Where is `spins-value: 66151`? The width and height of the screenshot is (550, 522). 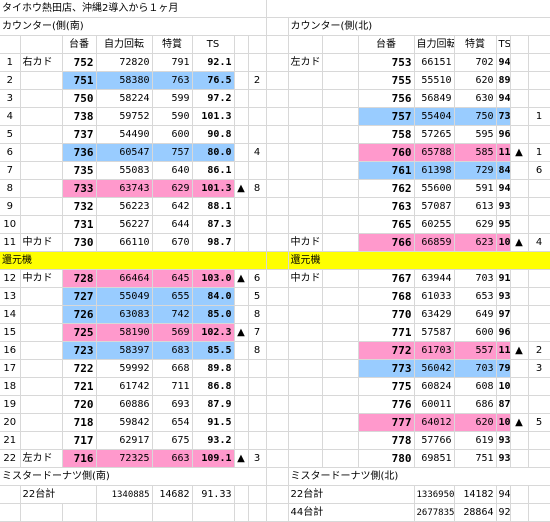 spins-value: 66151 is located at coordinates (434, 62).